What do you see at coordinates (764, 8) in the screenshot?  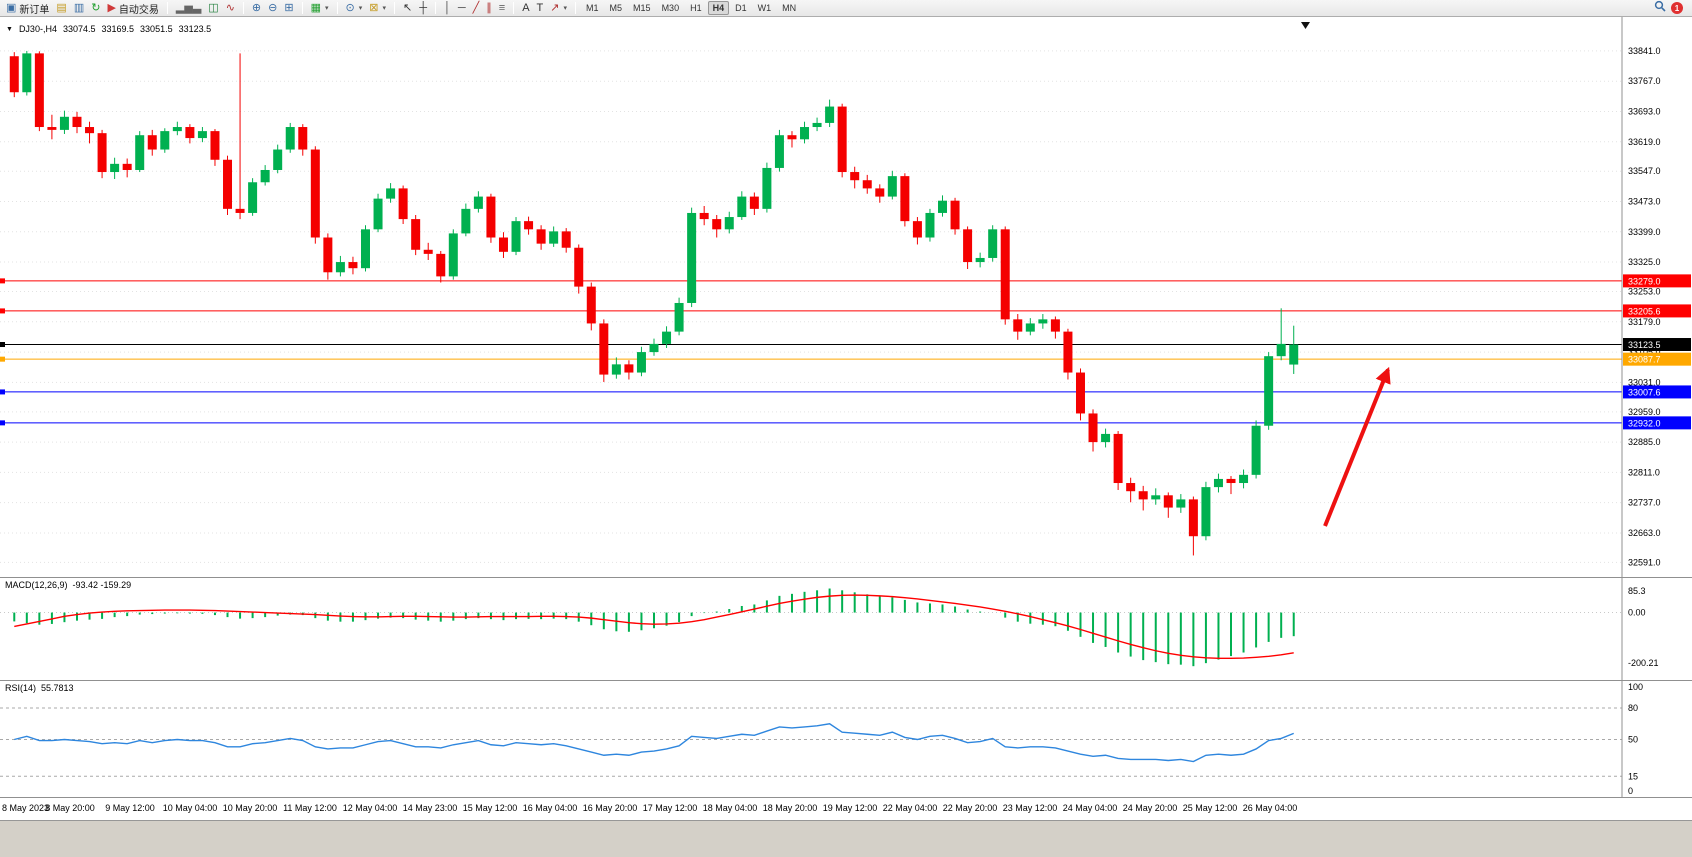 I see `timeframe-w1-button: W1` at bounding box center [764, 8].